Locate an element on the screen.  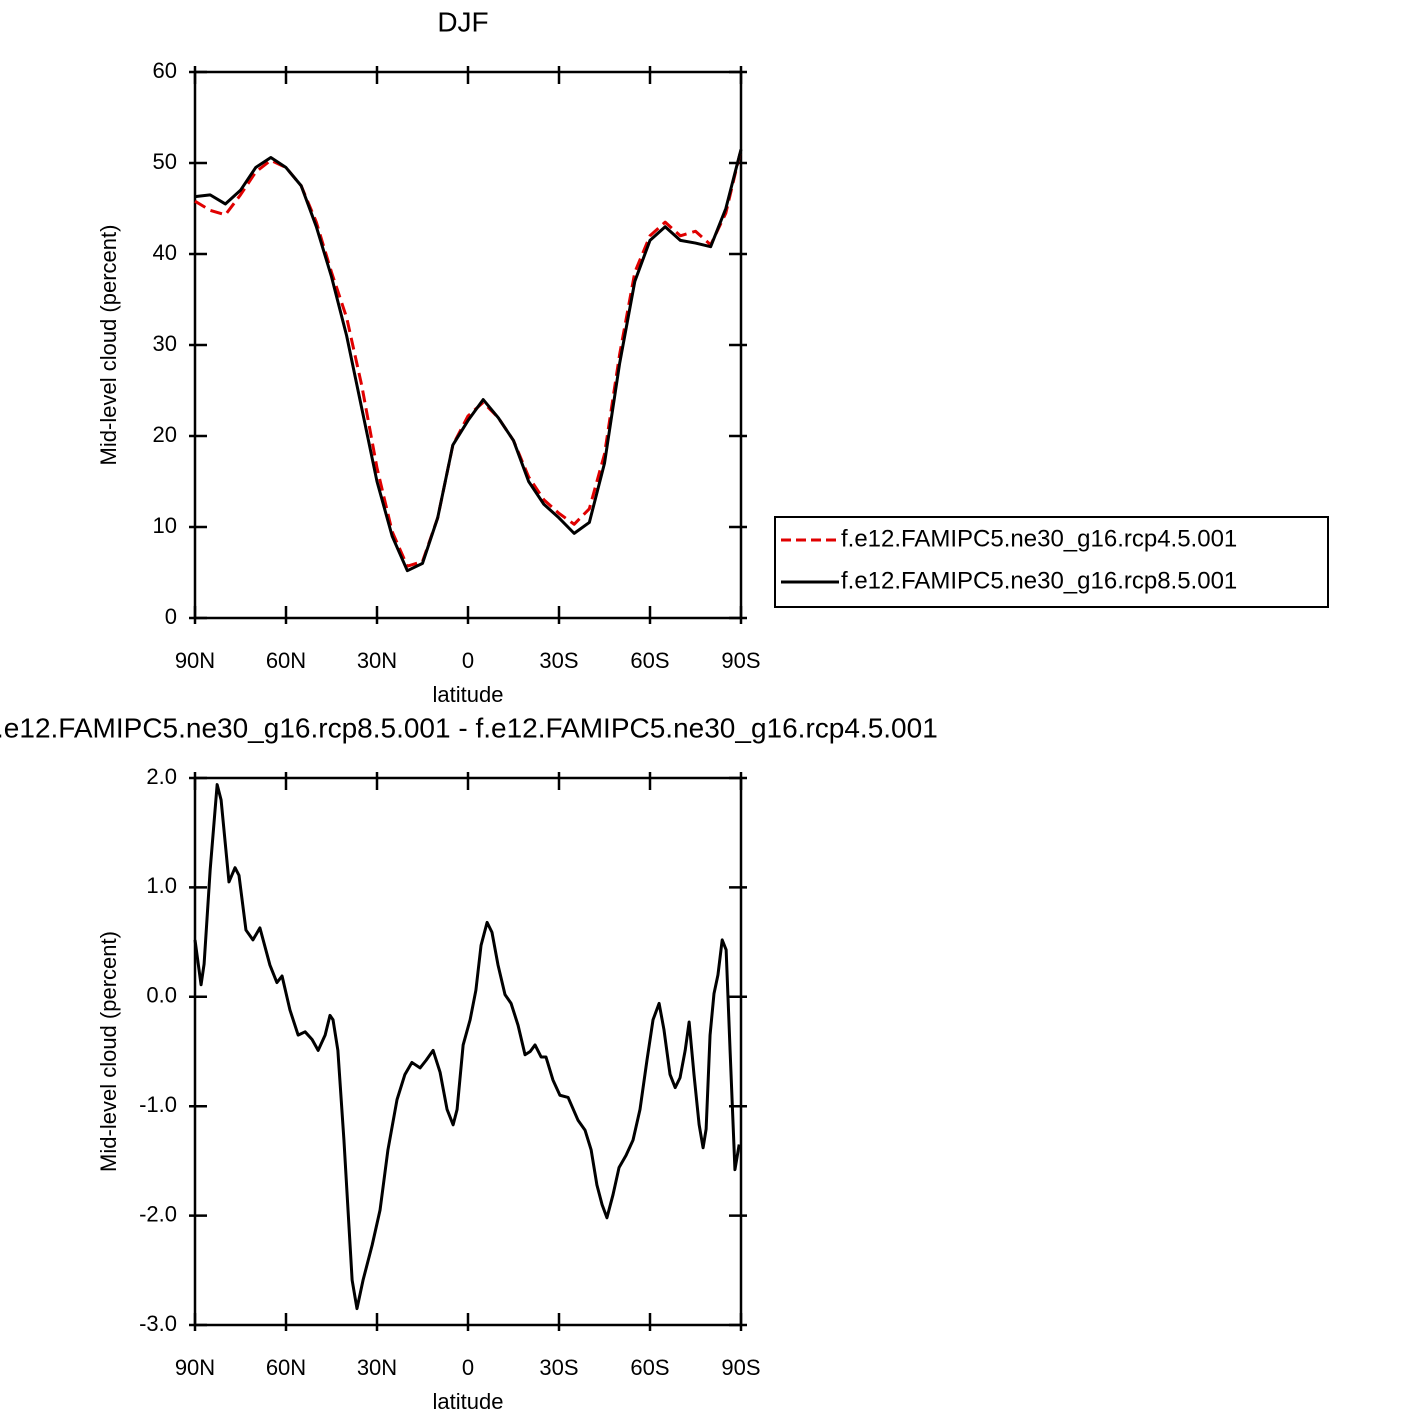
y-tick-label: -2.0 is located at coordinates (158, 1213).